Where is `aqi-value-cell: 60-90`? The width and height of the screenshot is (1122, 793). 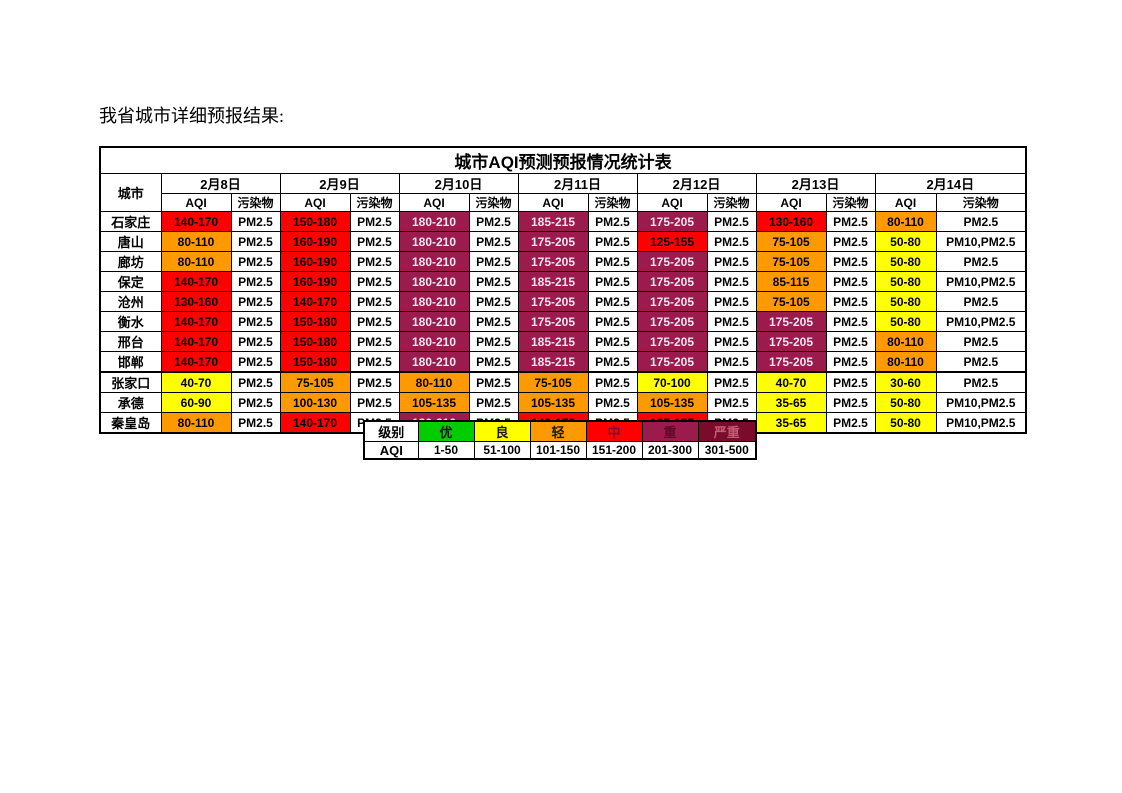 aqi-value-cell: 60-90 is located at coordinates (196, 402).